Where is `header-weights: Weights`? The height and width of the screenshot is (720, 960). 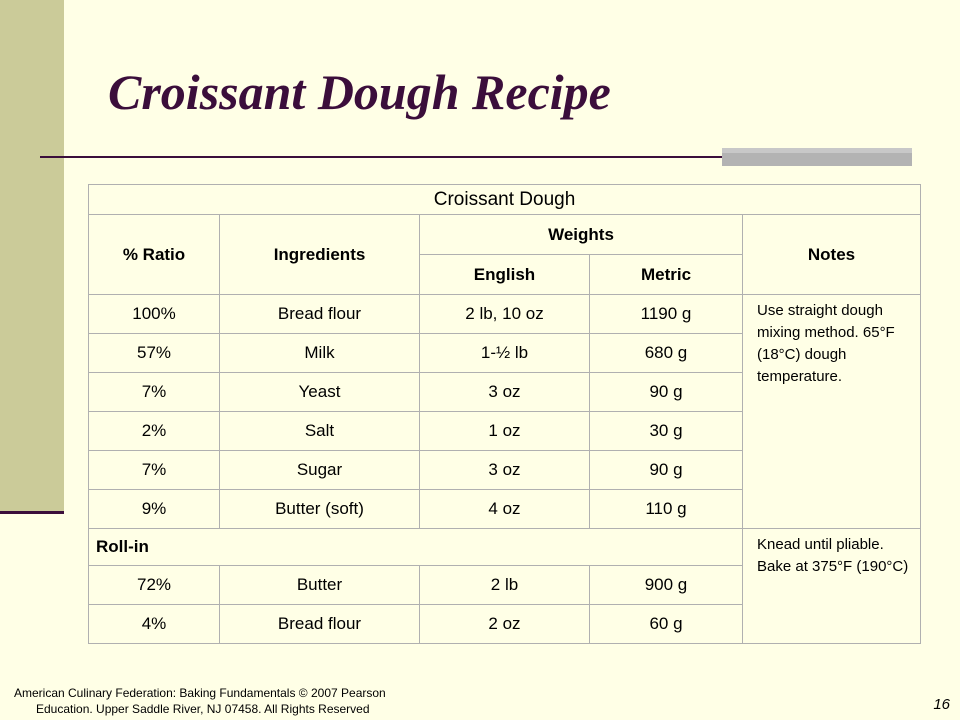
header-weights: Weights is located at coordinates (581, 234).